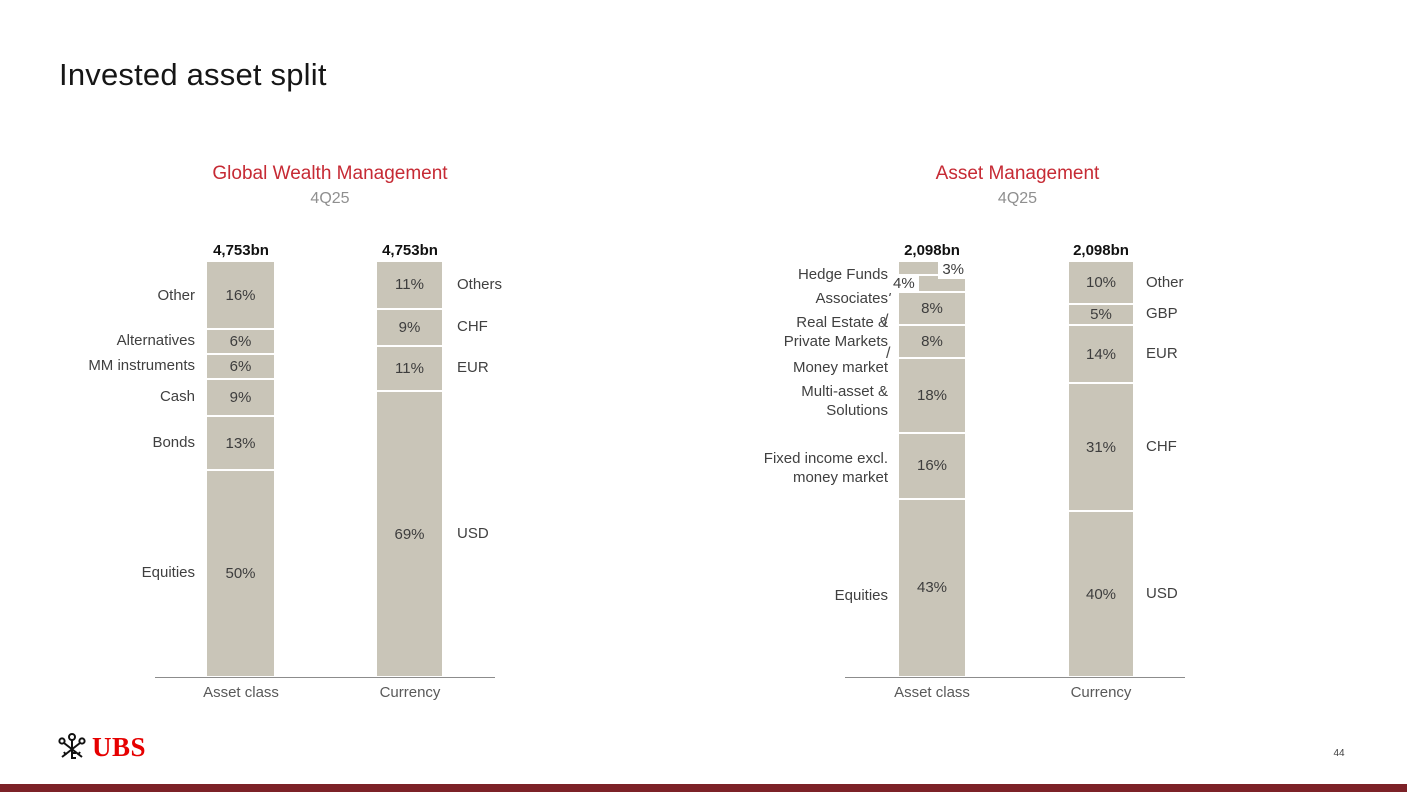 This screenshot has height=792, width=1407. What do you see at coordinates (1162, 314) in the screenshot?
I see `label-gbp: GBP` at bounding box center [1162, 314].